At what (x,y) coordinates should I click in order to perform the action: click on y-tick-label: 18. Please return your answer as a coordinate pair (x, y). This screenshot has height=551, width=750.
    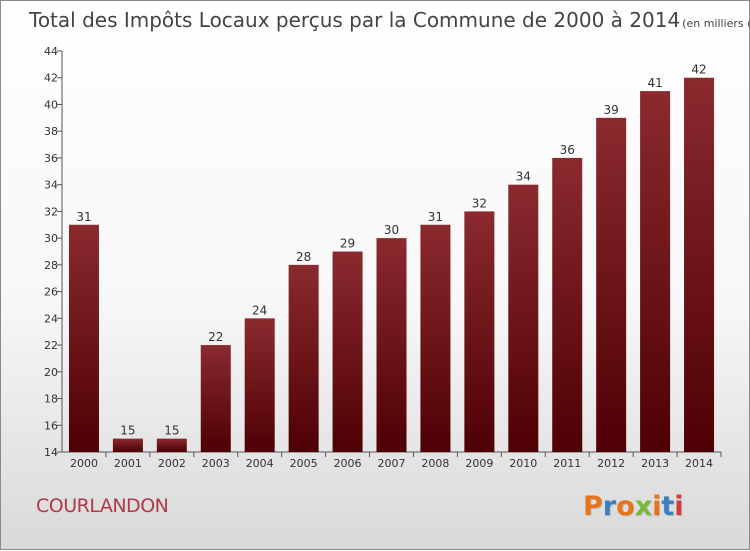
    Looking at the image, I should click on (51, 399).